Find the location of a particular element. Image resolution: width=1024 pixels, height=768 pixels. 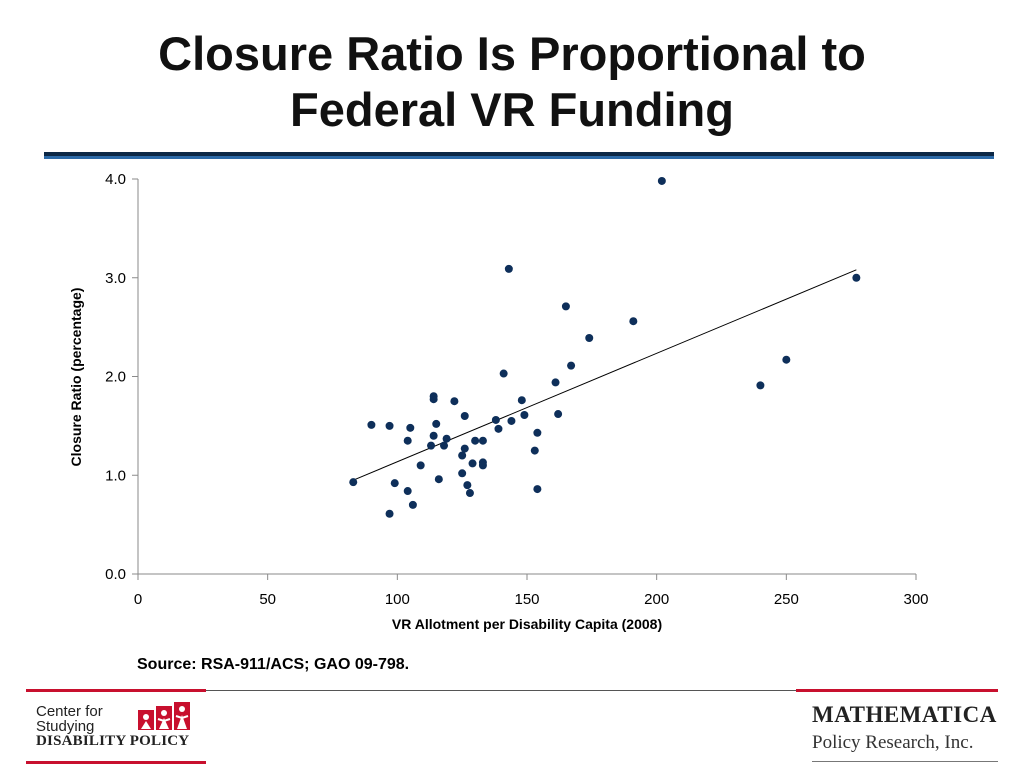

x-tick-label: 150 is located at coordinates (526, 599).